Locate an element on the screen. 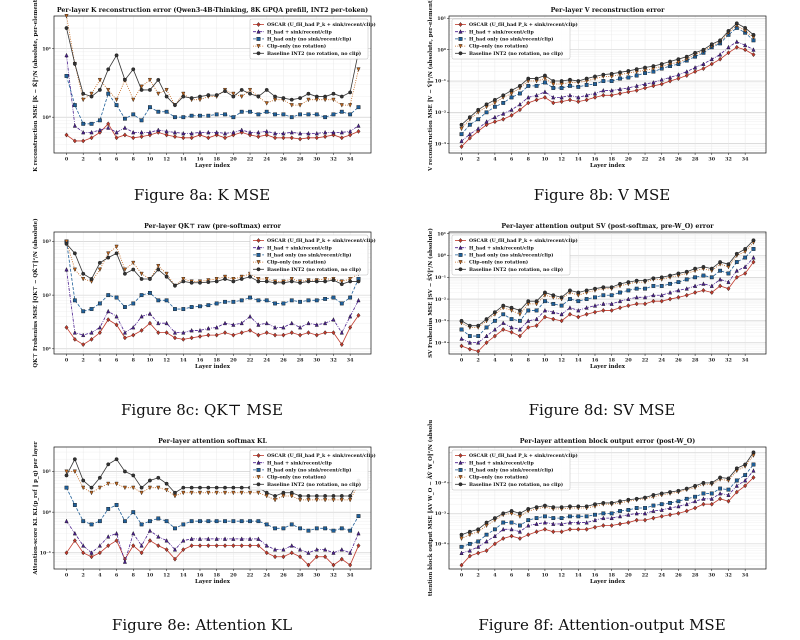  y-tick-label: 10⁰ is located at coordinates (46, 118).